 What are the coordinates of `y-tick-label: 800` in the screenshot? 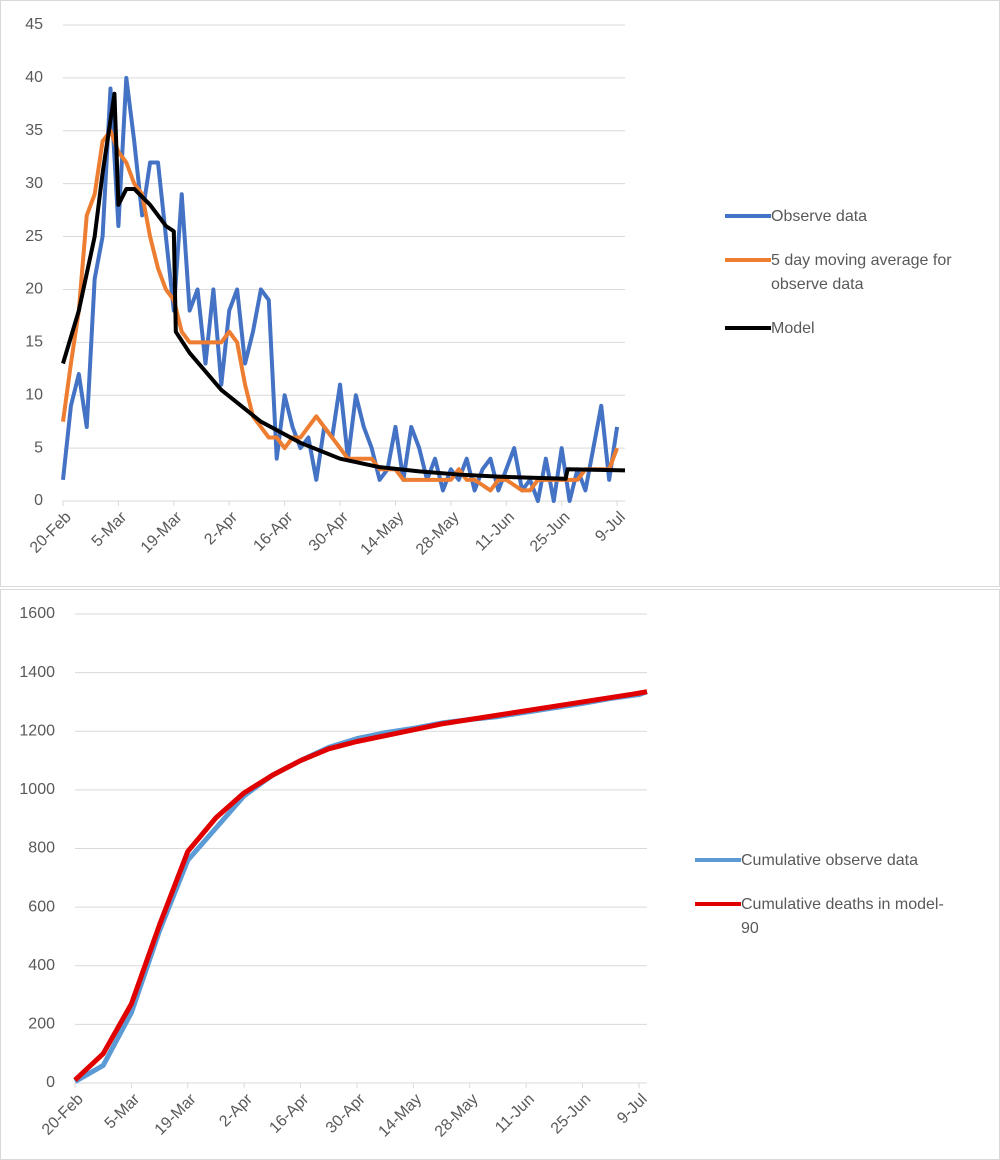 It's located at (41, 848).